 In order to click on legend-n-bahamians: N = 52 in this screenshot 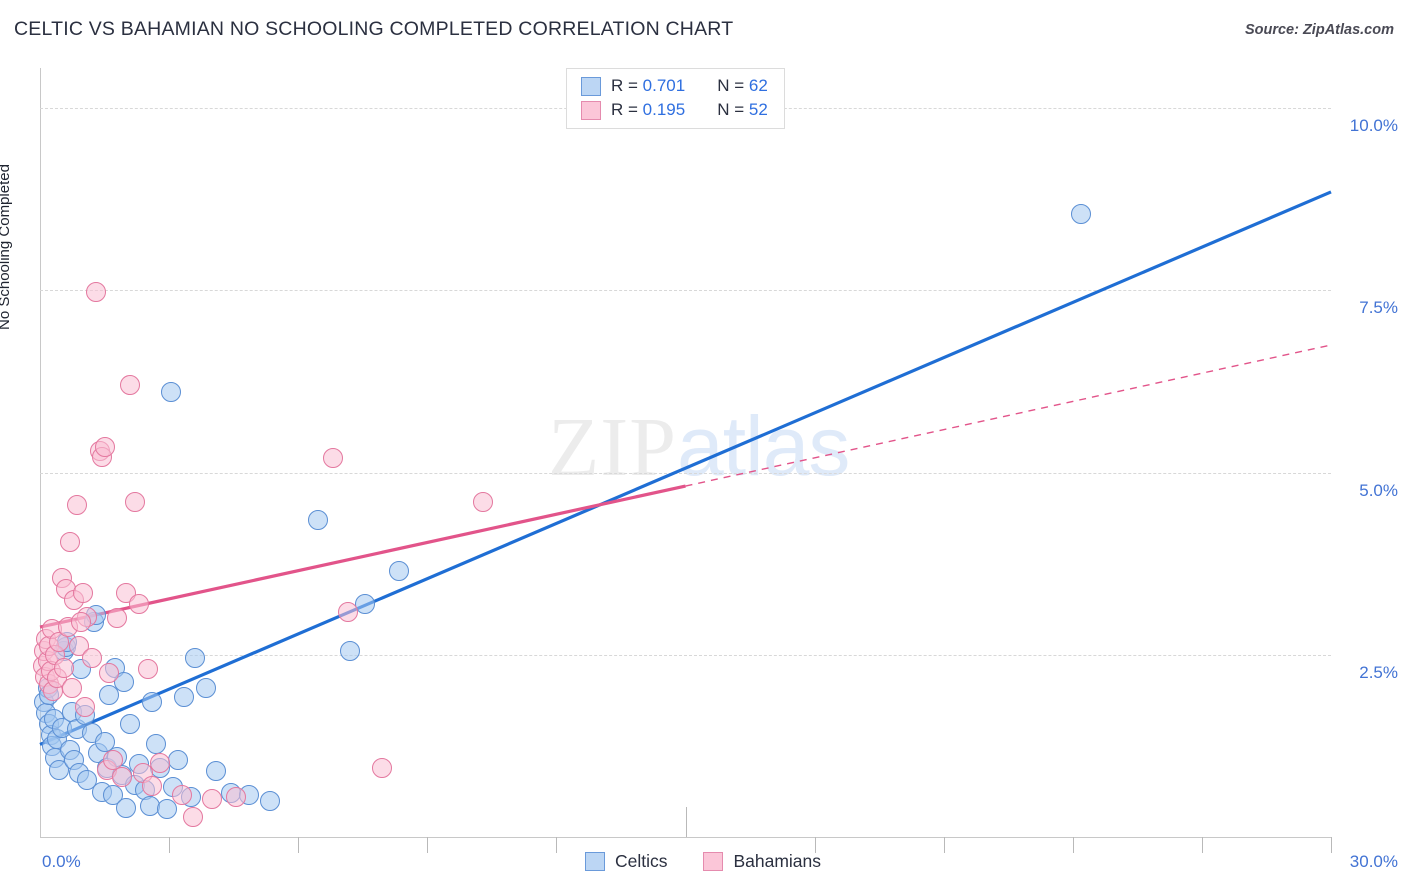, I will do `click(742, 110)`.